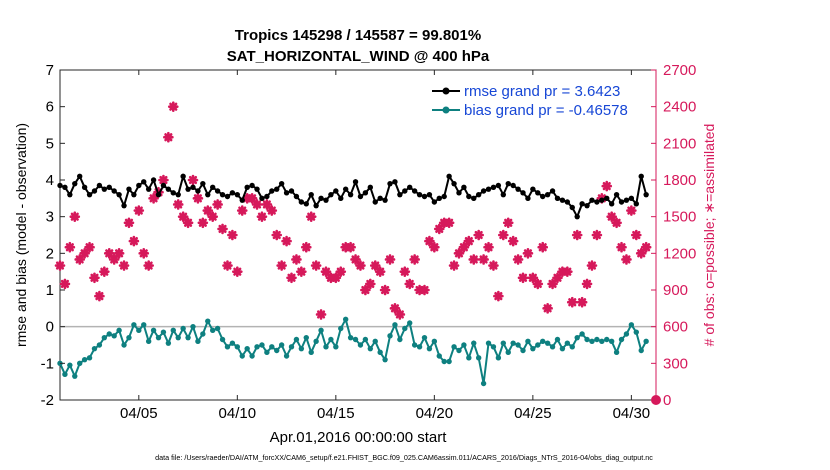 This screenshot has width=830, height=470. I want to click on right-tick-label: 1800, so click(679, 180).